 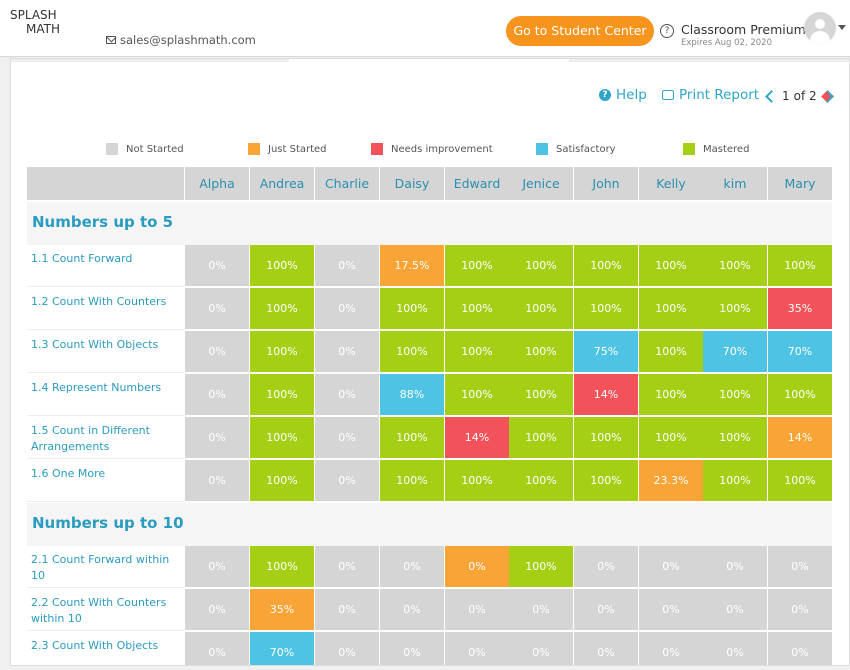 I want to click on student-header: Alpha, so click(x=217, y=183).